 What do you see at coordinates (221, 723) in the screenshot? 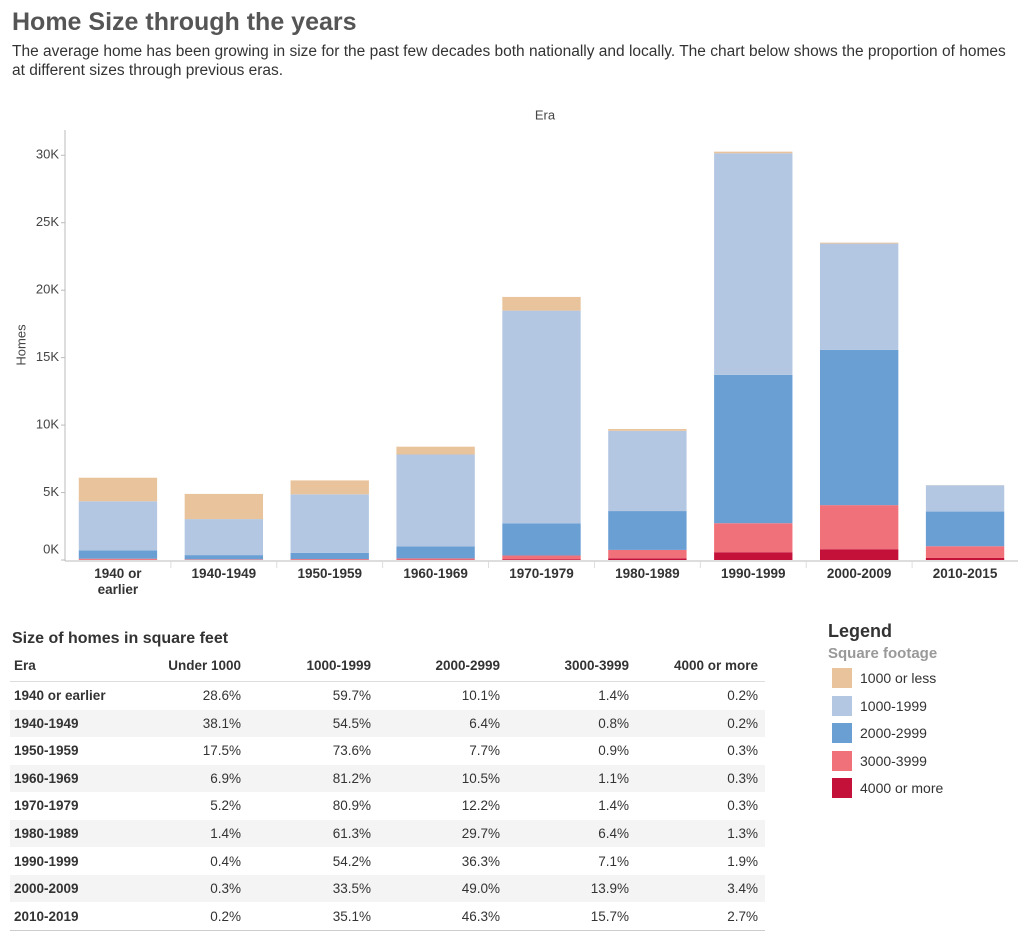
I see `table-cell: 38.1%` at bounding box center [221, 723].